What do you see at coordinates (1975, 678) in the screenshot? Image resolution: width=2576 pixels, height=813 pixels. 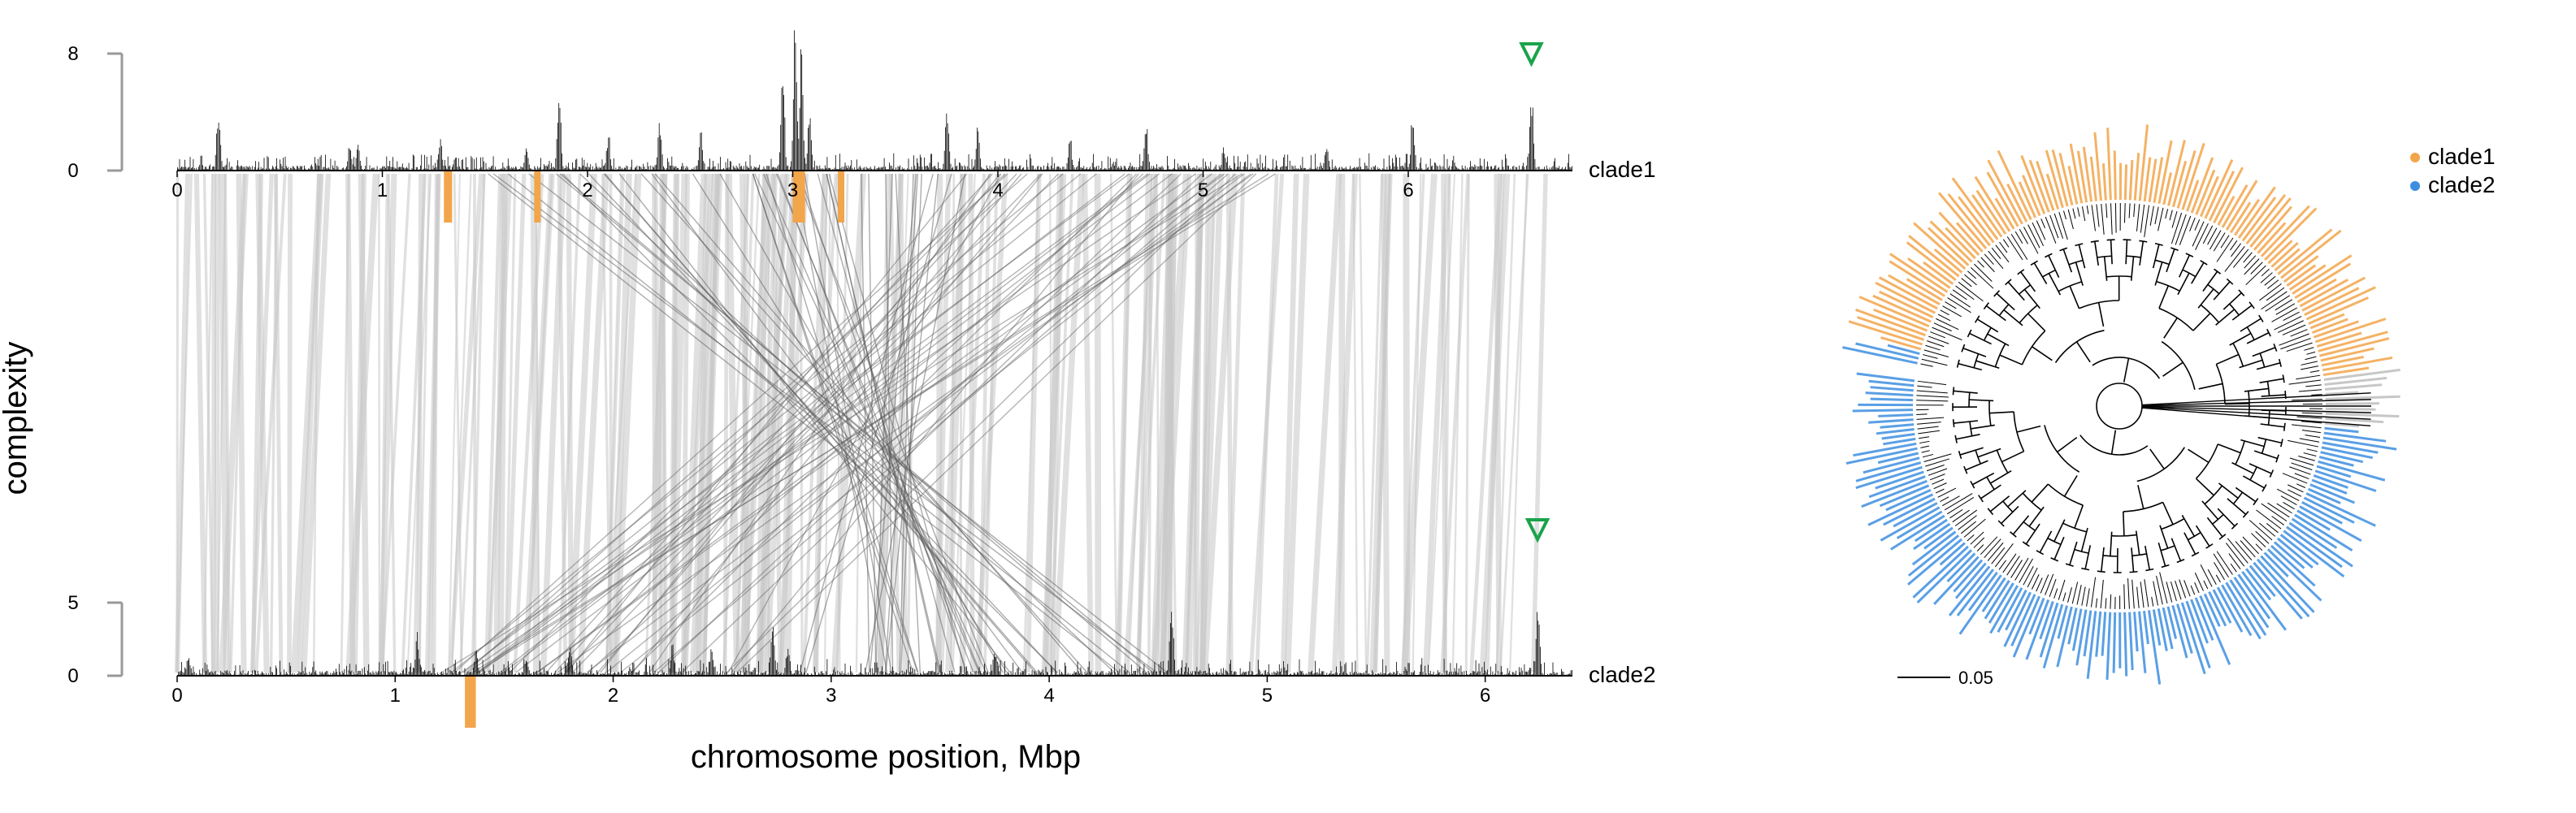 I see `scale-bar-label: 0.05` at bounding box center [1975, 678].